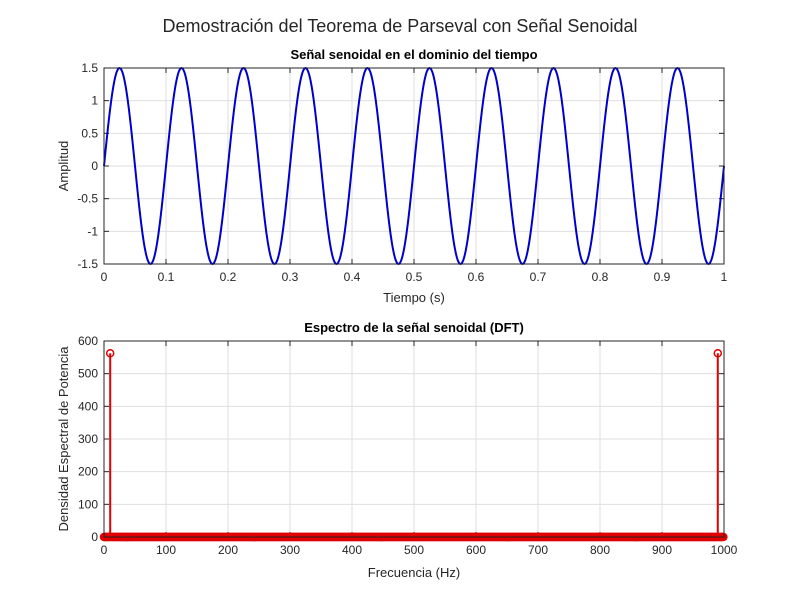 The image size is (800, 600). What do you see at coordinates (104, 550) in the screenshot?
I see `spectrum-xtick-label: 0` at bounding box center [104, 550].